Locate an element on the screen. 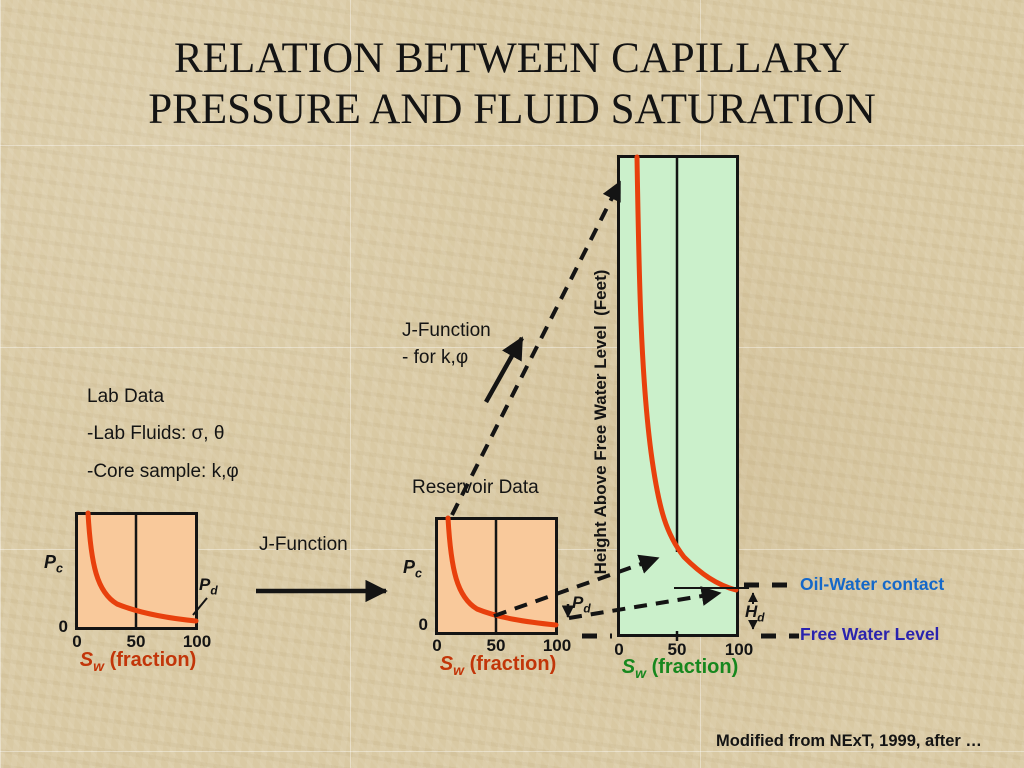 The height and width of the screenshot is (768, 1024). lab-origin-zero: 0 is located at coordinates (63, 626).